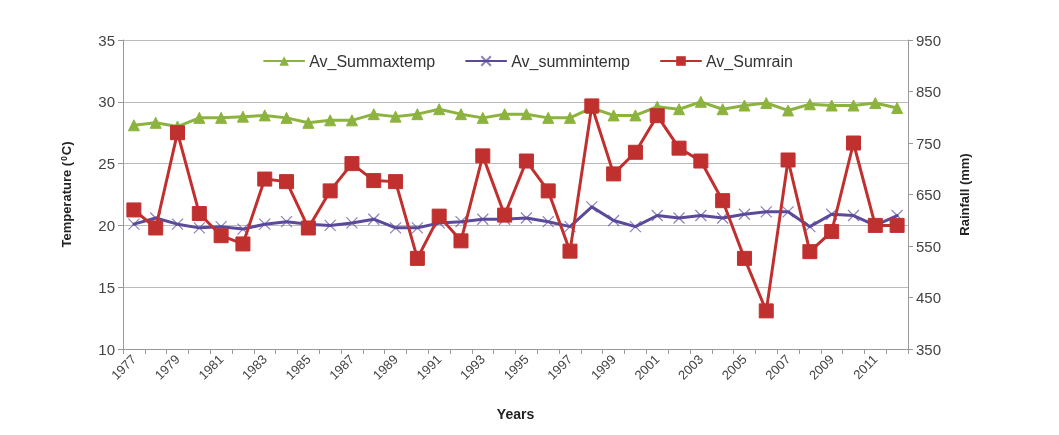  Describe the element at coordinates (515, 414) in the screenshot. I see `x-axis-title: Years` at that location.